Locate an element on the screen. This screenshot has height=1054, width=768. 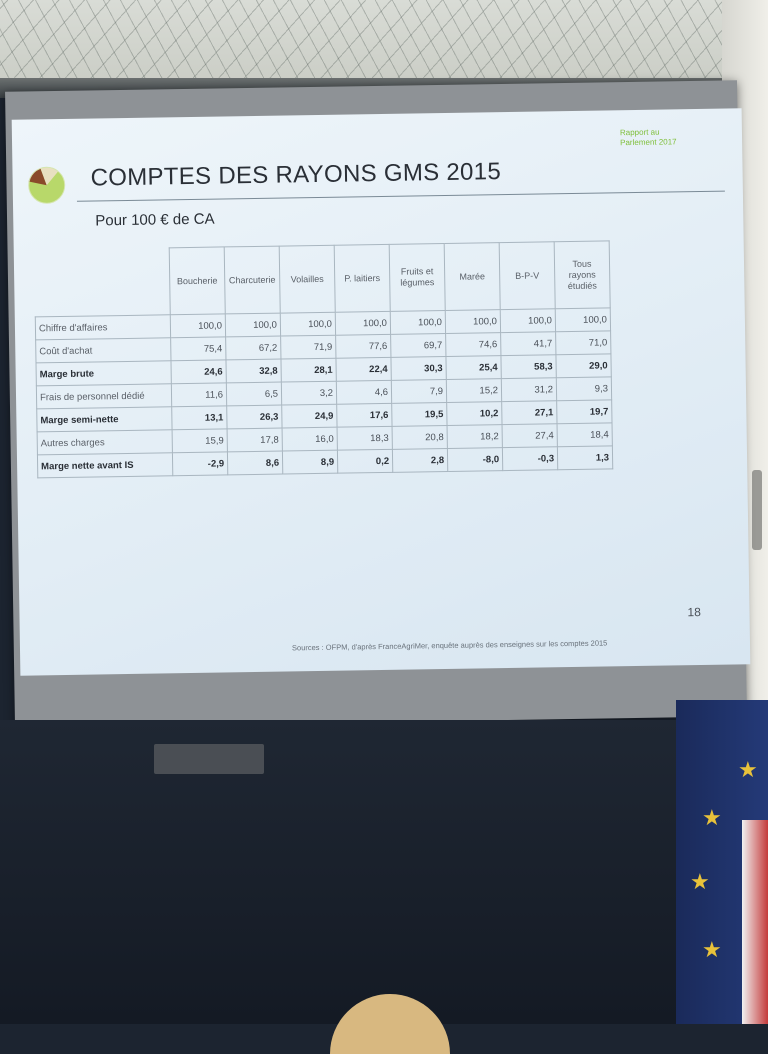
table-cell: 26,3 is located at coordinates (254, 417).